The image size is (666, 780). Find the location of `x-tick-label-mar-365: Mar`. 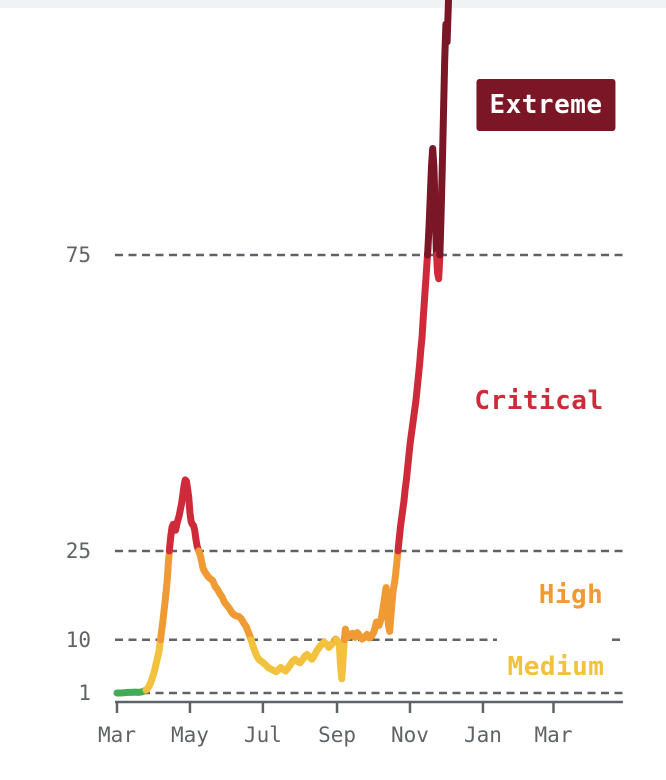

x-tick-label-mar-365: Mar is located at coordinates (553, 735).